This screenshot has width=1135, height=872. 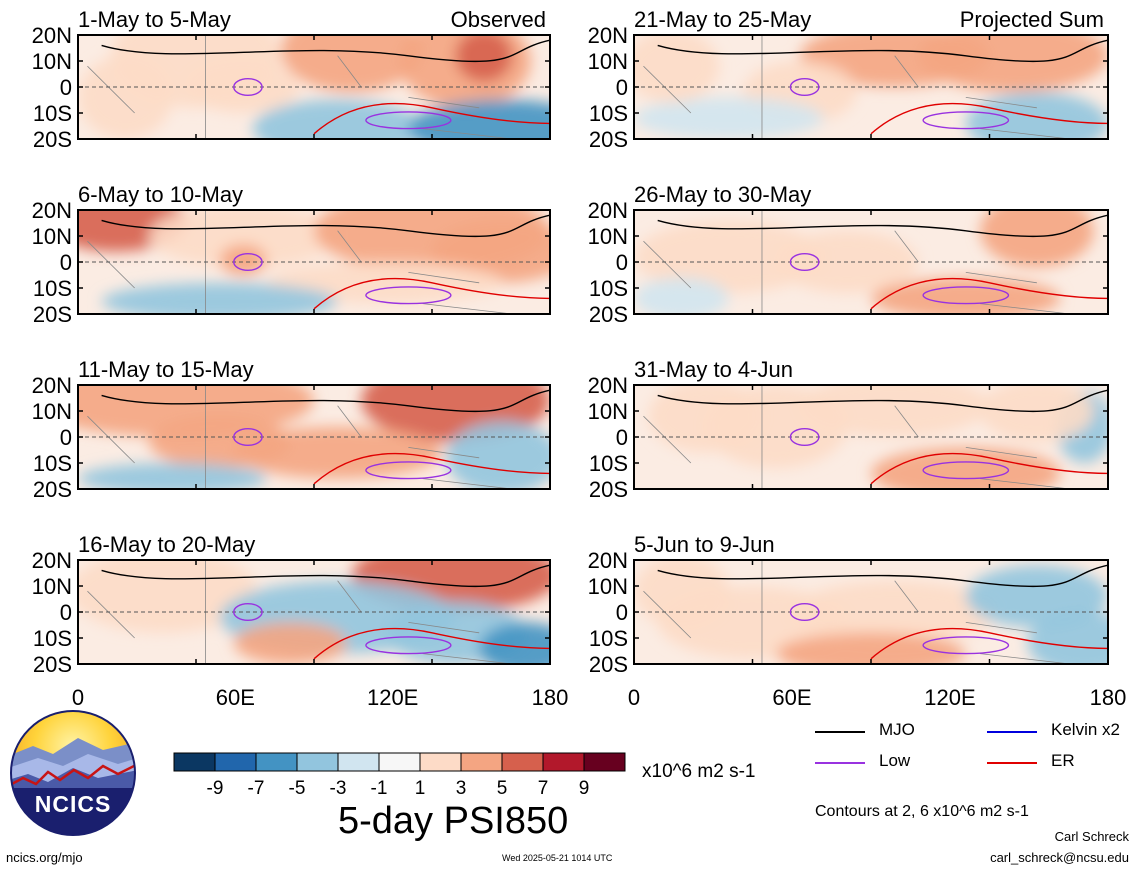 I want to click on legend: MJO Kelvin x2 Low ER, so click(x=975, y=748).